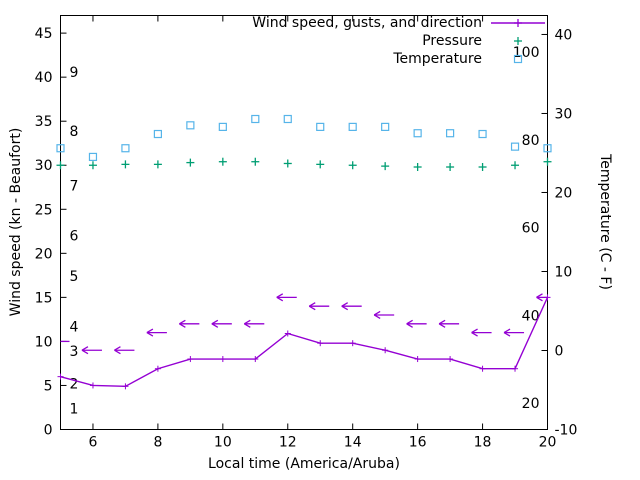 The image size is (640, 480). What do you see at coordinates (418, 443) in the screenshot?
I see `x-tick-label: 16` at bounding box center [418, 443].